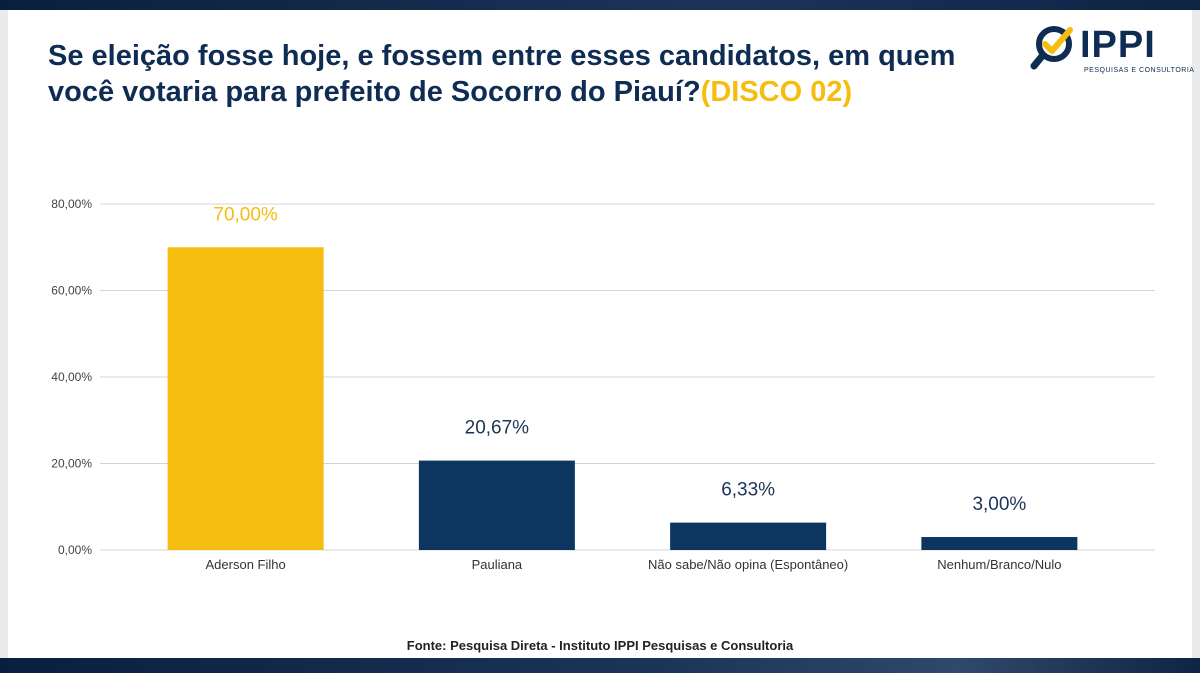 The image size is (1200, 673). What do you see at coordinates (1051, 48) in the screenshot?
I see `magnifier-check-icon` at bounding box center [1051, 48].